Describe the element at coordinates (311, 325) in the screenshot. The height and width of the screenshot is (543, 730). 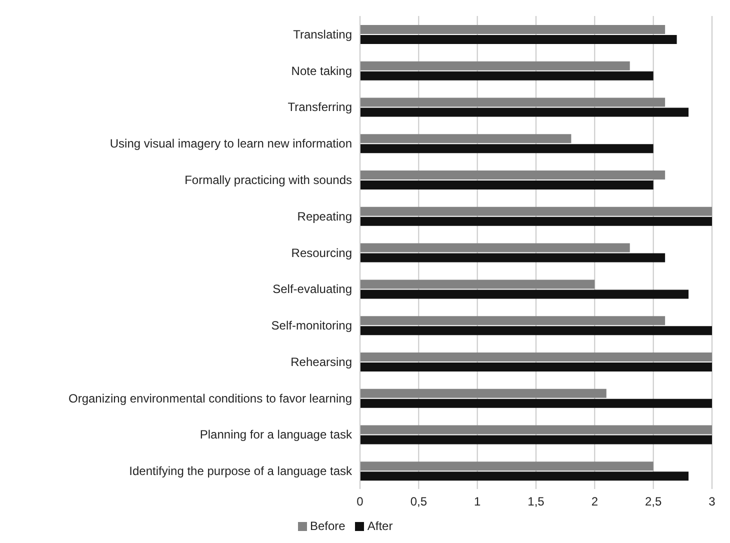
I see `y-tick-label: Self-monitoring` at that location.